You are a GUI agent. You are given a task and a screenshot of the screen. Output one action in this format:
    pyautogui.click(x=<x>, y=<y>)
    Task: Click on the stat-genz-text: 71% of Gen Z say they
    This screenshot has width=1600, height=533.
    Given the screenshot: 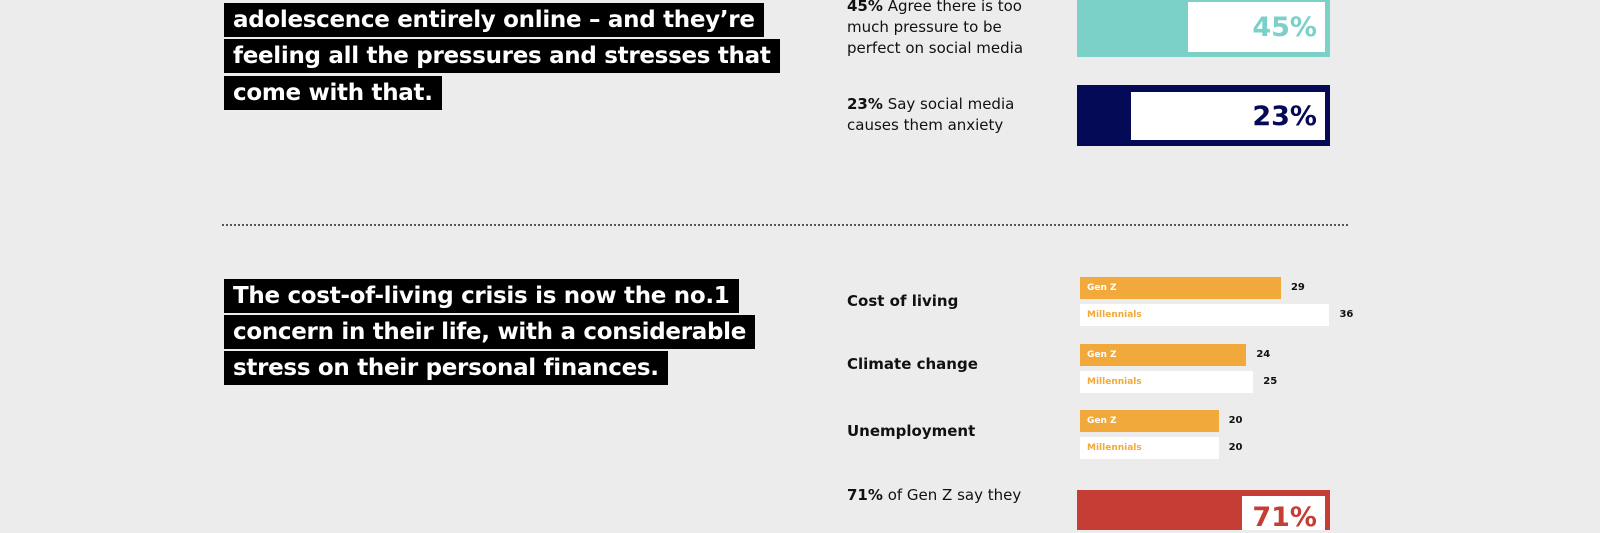 What is the action you would take?
    pyautogui.click(x=934, y=495)
    